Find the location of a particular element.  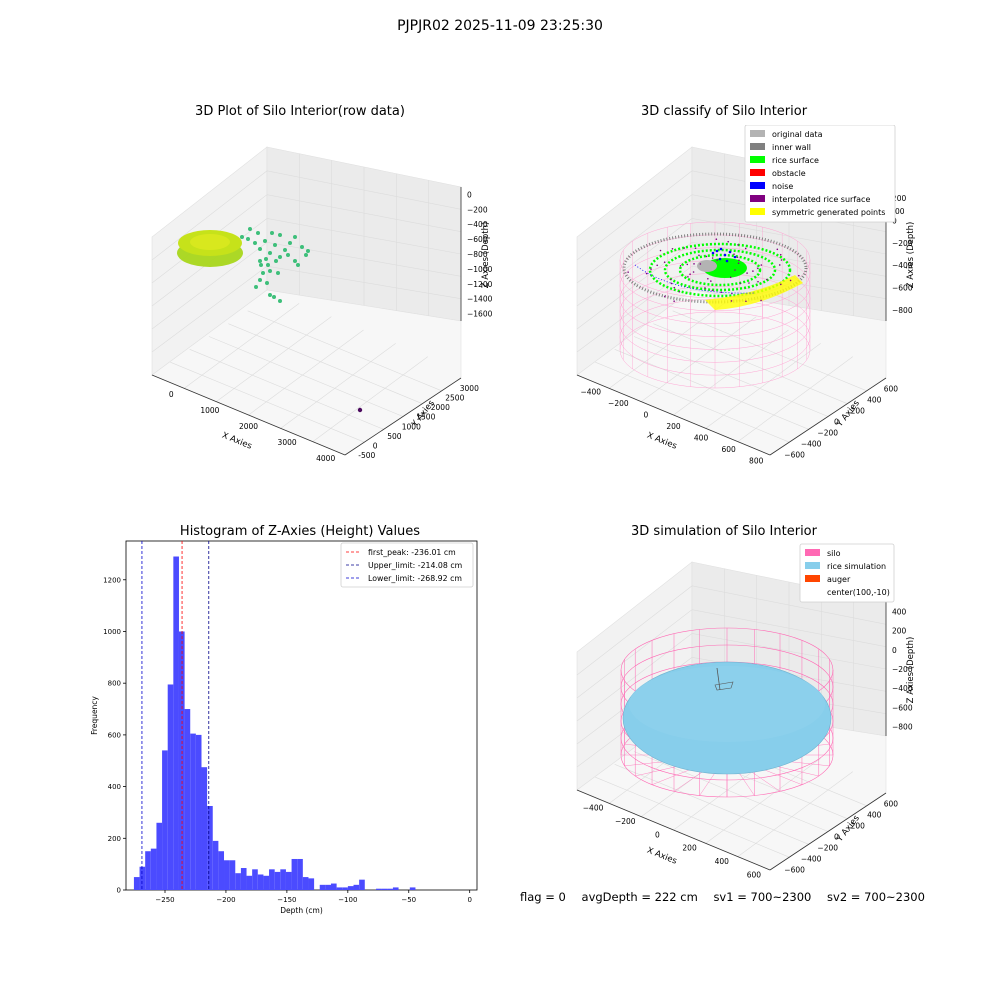

p4-auger is located at coordinates (724, 686).